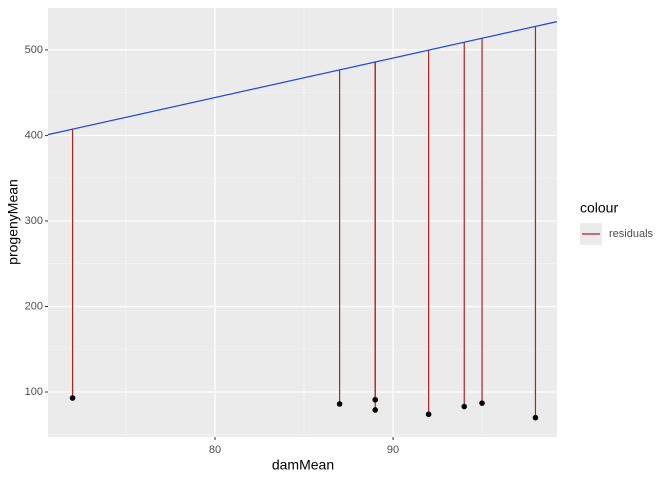  I want to click on x-tick-label: 80, so click(215, 450).